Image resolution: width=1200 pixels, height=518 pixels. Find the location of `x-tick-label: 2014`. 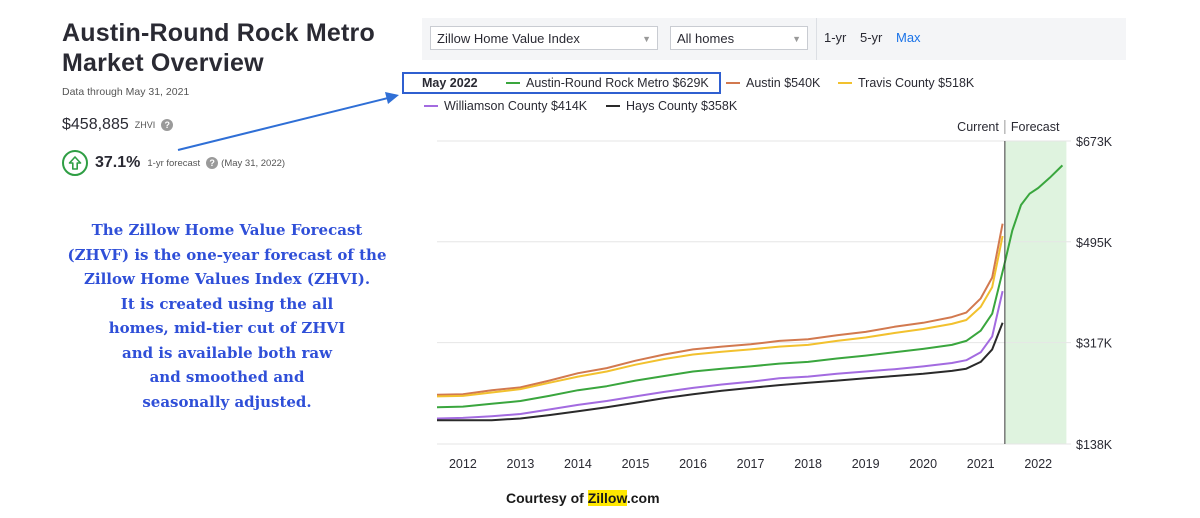

x-tick-label: 2014 is located at coordinates (578, 464).